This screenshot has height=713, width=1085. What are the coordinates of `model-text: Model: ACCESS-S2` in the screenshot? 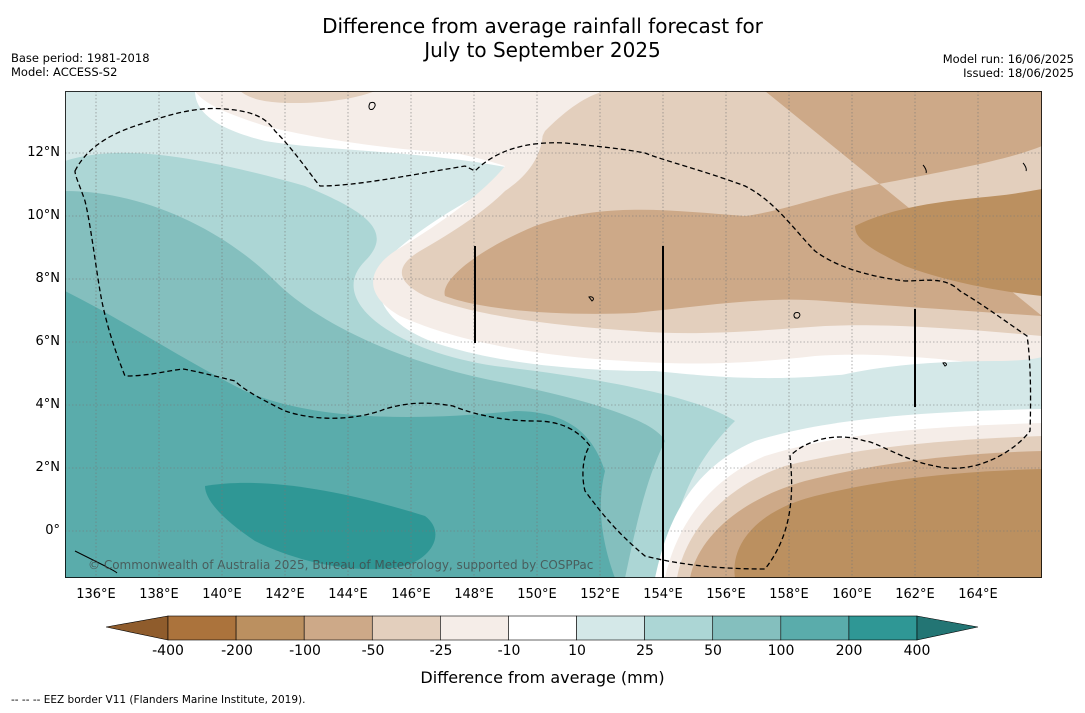 It's located at (64, 72).